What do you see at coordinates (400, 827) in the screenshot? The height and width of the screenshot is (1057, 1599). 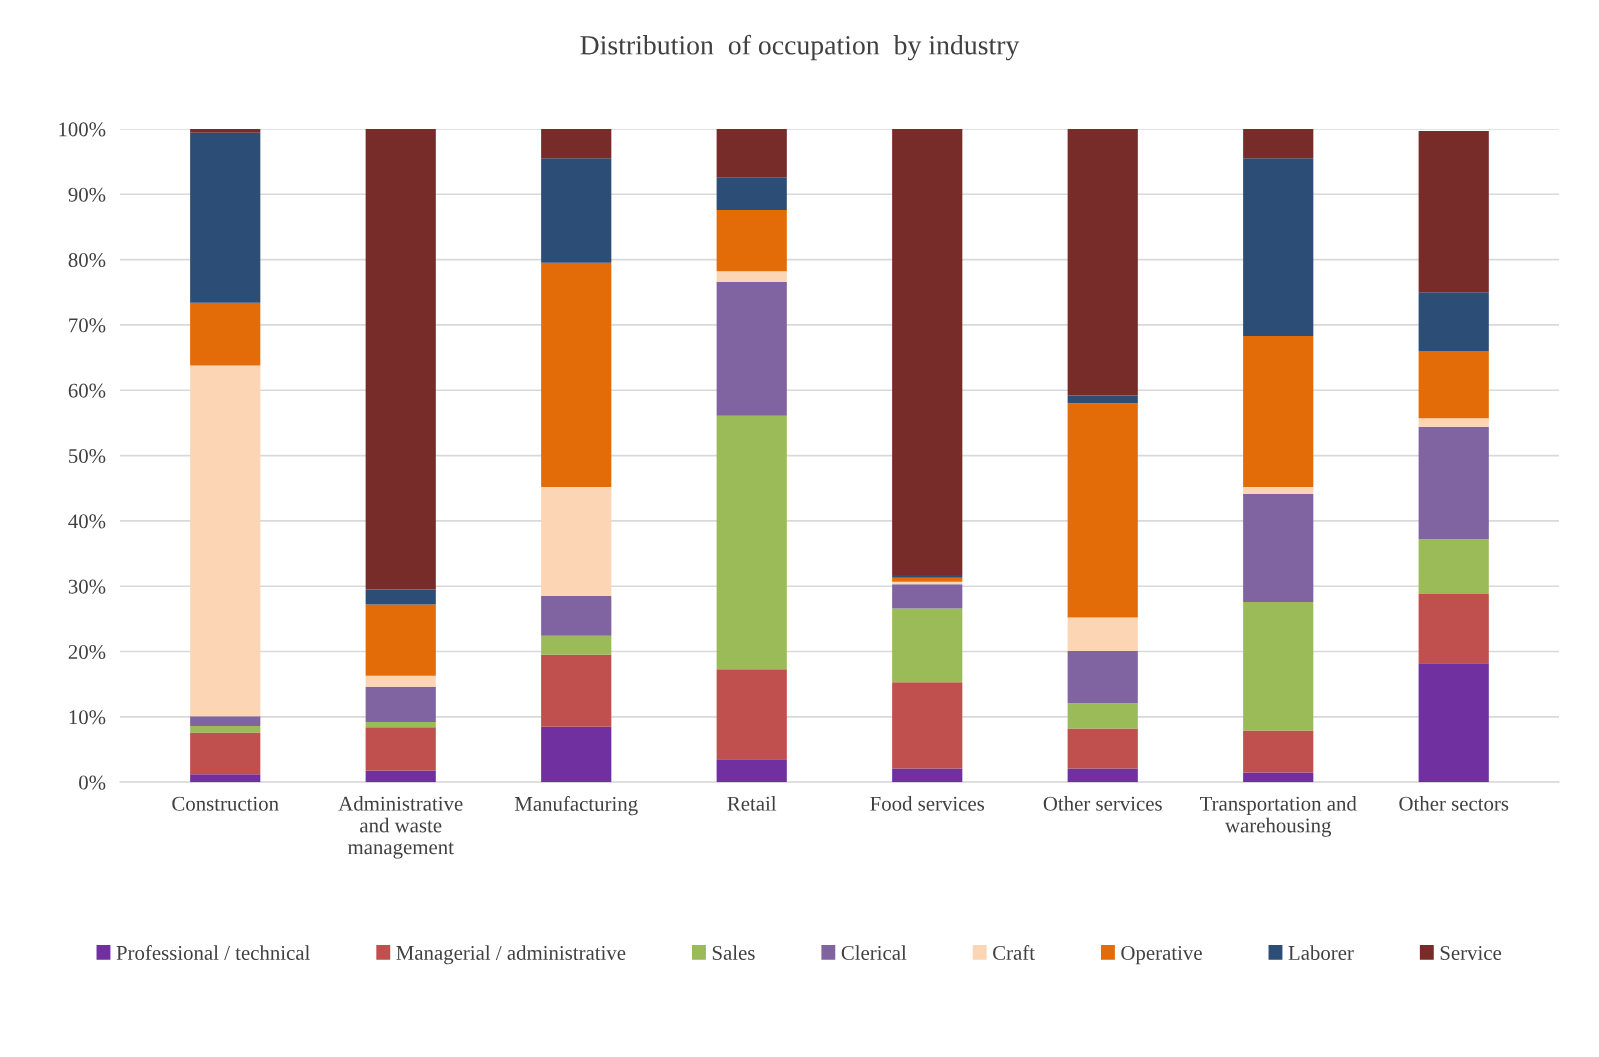 I see `x-tick-label: Administrative and waste management` at bounding box center [400, 827].